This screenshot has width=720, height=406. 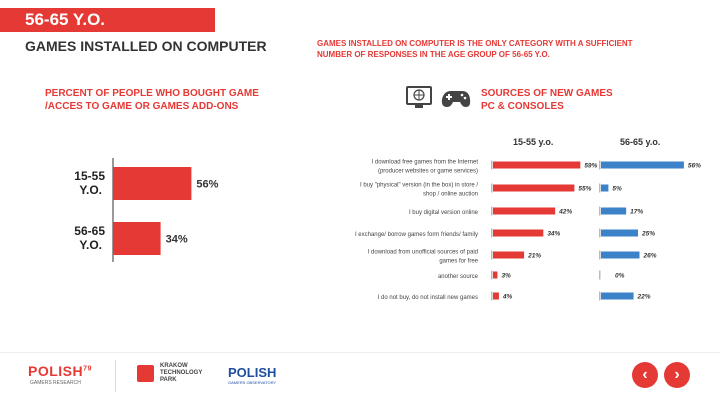 What do you see at coordinates (428, 172) in the screenshot?
I see `source-category-label-0-1: (producer websites or game services)` at bounding box center [428, 172].